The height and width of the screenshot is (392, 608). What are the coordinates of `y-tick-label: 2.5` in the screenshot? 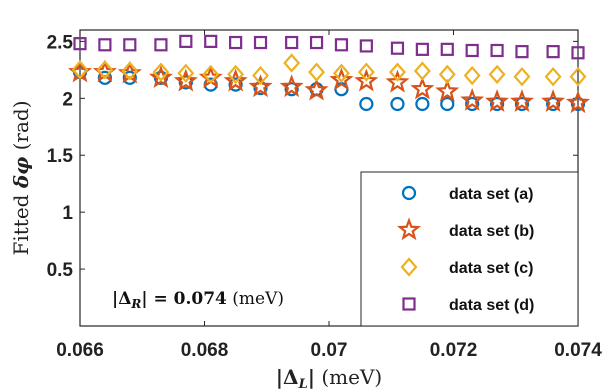 It's located at (60, 42).